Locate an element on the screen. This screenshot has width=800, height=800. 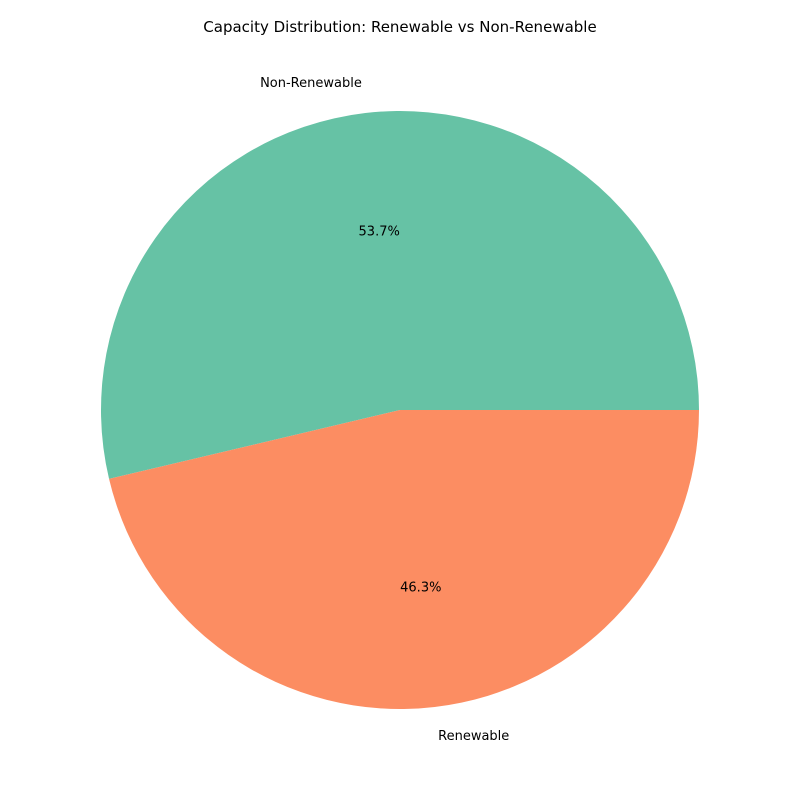
slice-percentage-label: 53.7% is located at coordinates (379, 231).